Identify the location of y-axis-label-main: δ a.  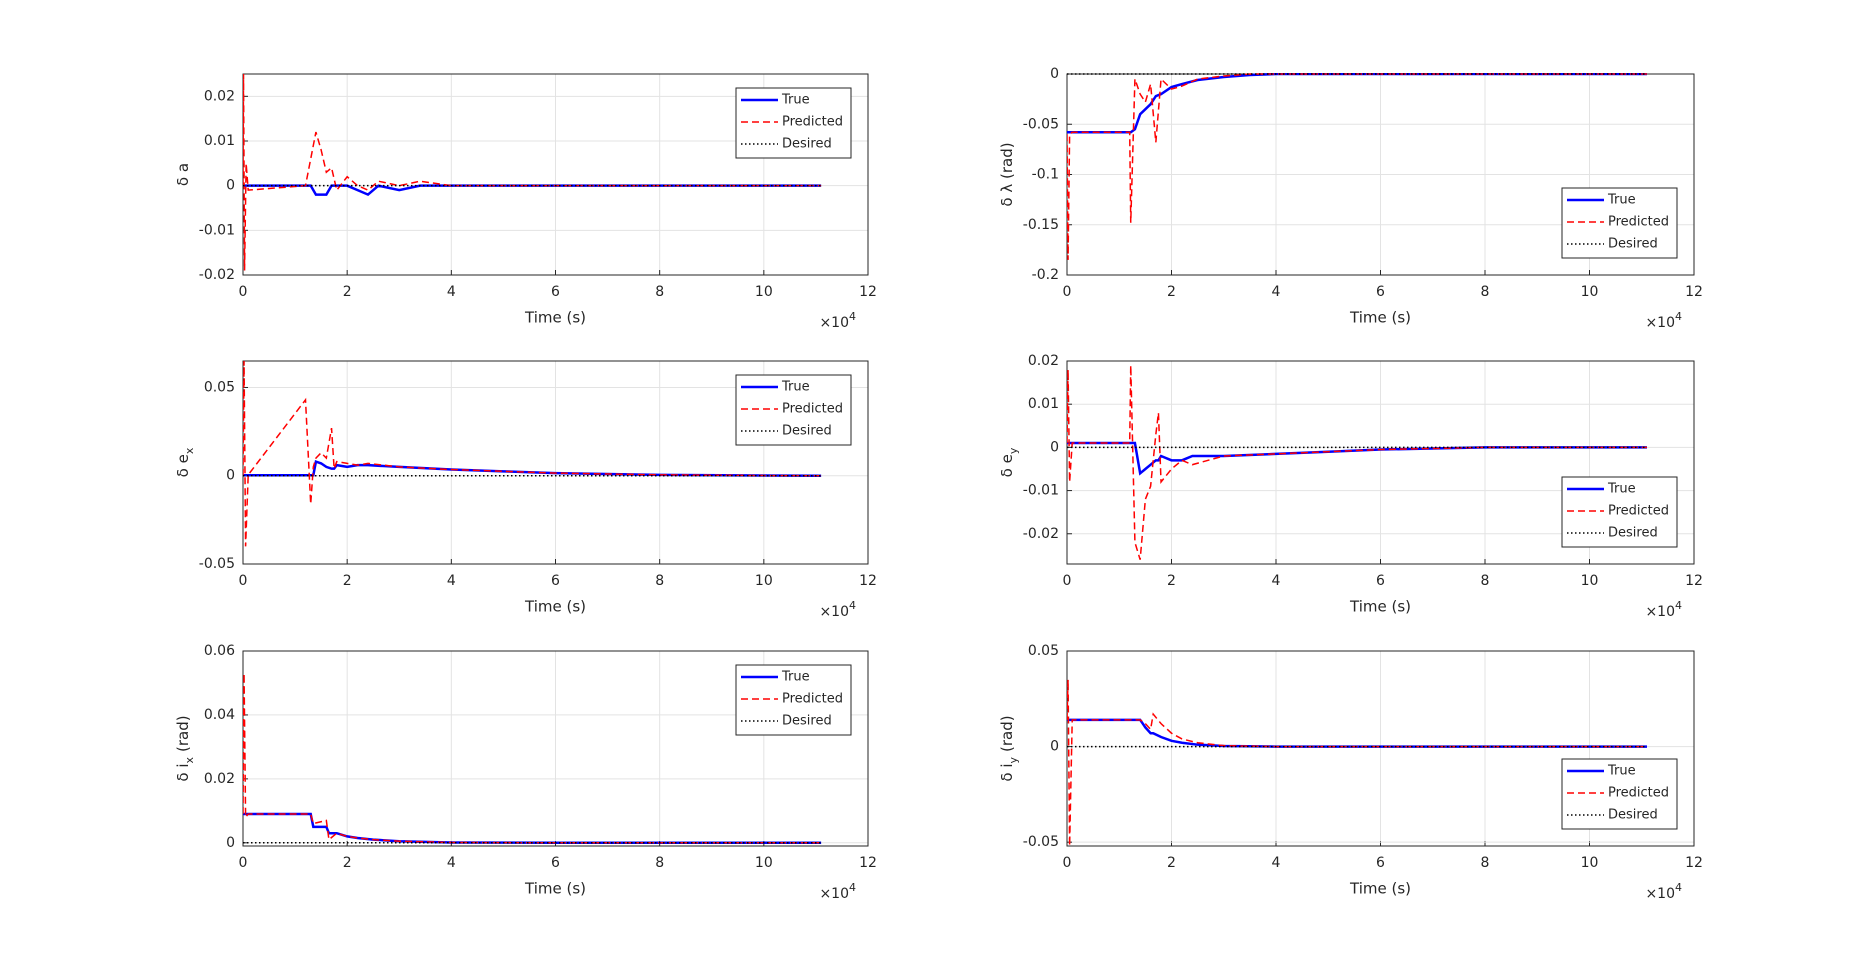
(183, 174).